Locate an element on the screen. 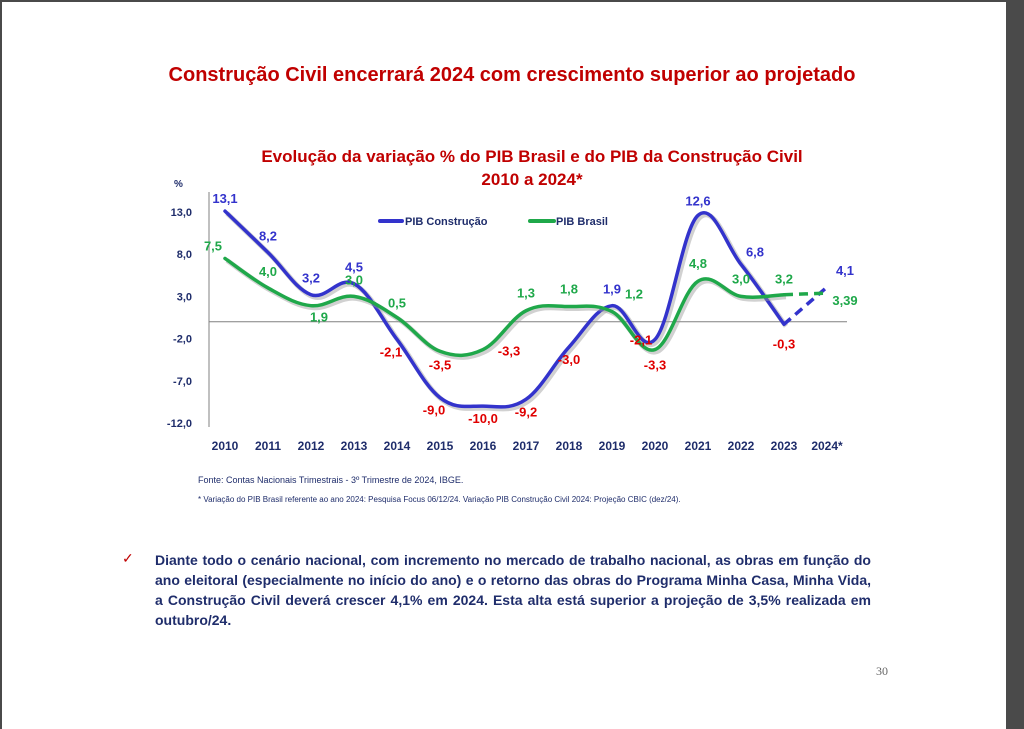 The height and width of the screenshot is (729, 1024). brasil-data-label: 1,2 is located at coordinates (634, 294).